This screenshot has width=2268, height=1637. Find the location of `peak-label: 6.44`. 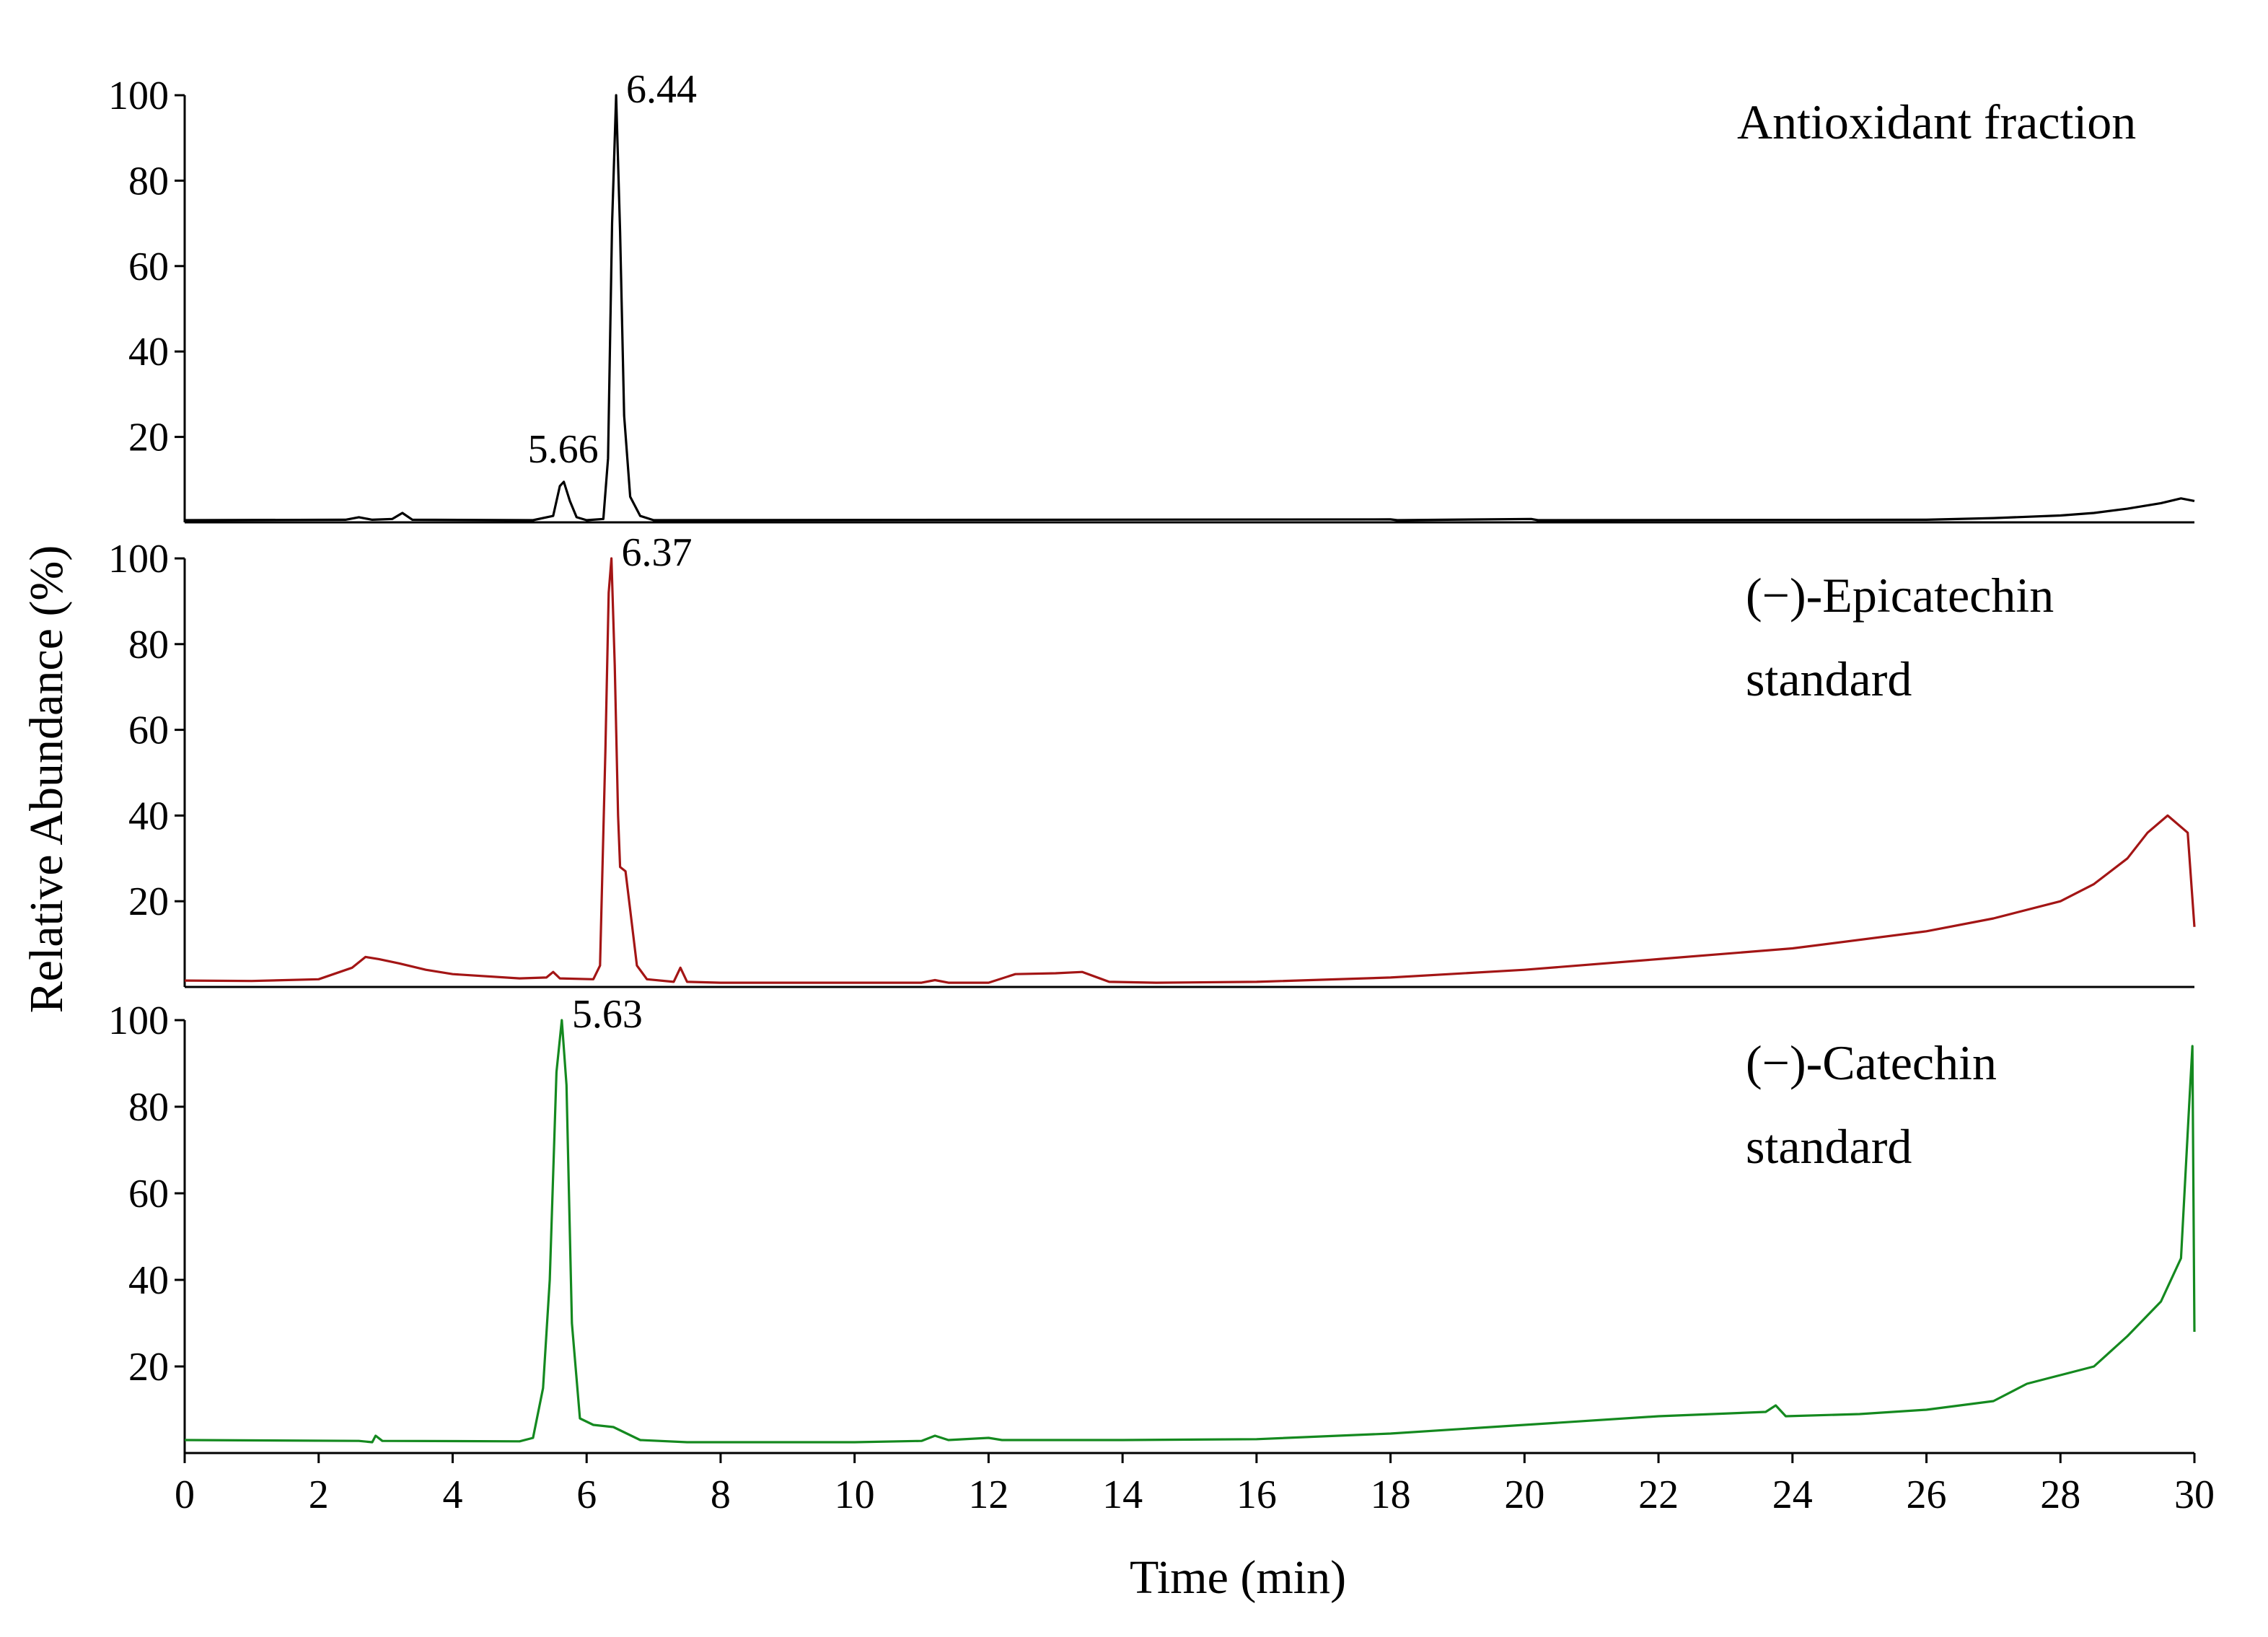

peak-label: 6.44 is located at coordinates (661, 89).